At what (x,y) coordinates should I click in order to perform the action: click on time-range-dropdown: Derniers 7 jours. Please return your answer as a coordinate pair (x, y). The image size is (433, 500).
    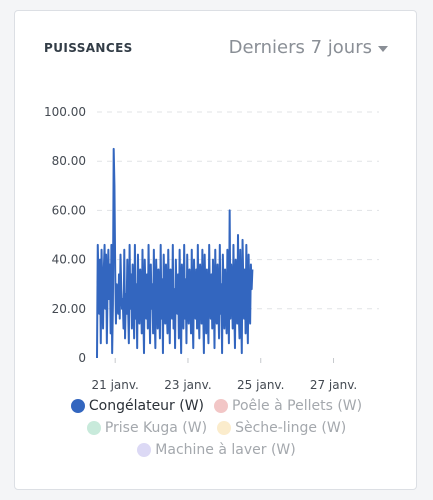
    Looking at the image, I should click on (308, 47).